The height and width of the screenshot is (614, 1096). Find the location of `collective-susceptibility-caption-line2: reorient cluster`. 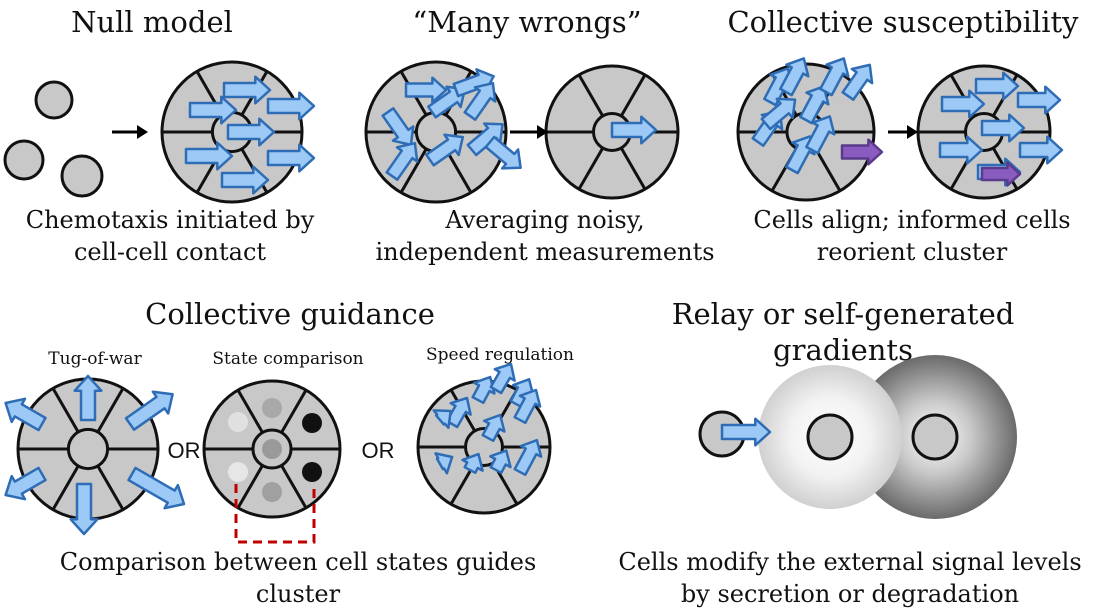

collective-susceptibility-caption-line2: reorient cluster is located at coordinates (912, 252).